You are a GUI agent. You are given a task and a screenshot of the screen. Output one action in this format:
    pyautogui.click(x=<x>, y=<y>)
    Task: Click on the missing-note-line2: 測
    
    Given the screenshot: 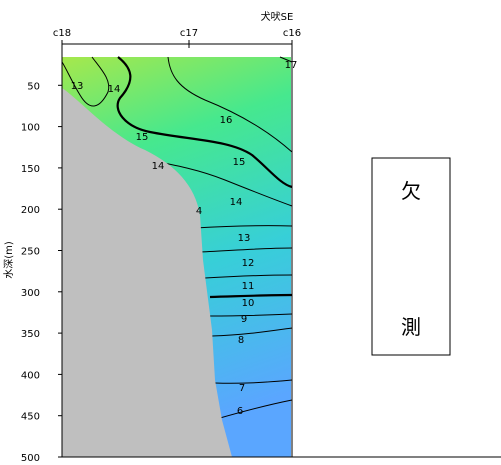 What is the action you would take?
    pyautogui.click(x=411, y=327)
    